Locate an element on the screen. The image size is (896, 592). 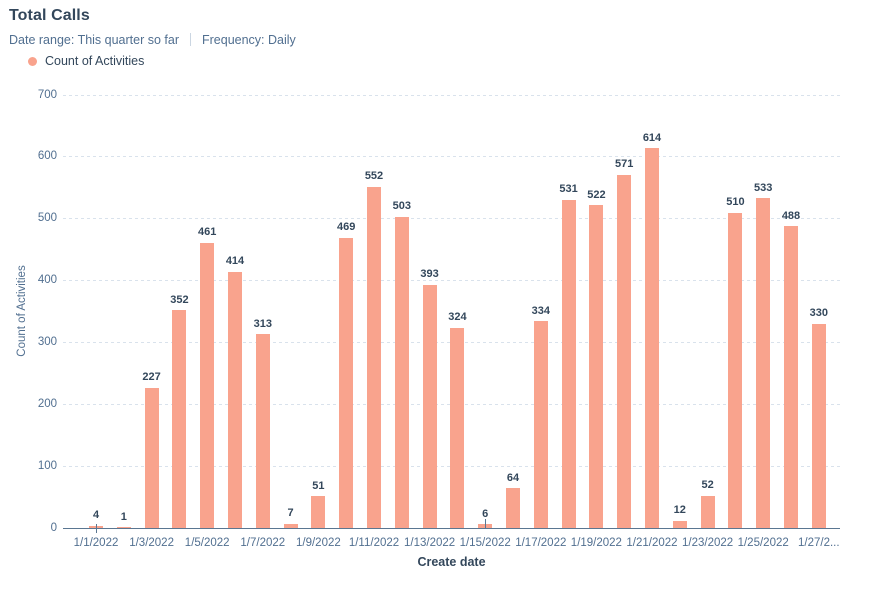
x-axis-title: Create date is located at coordinates (451, 562).